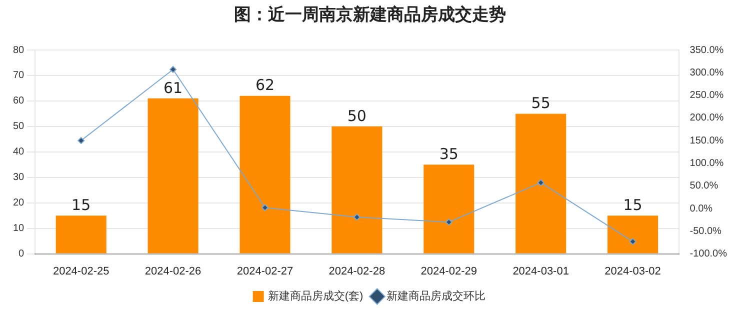 The height and width of the screenshot is (312, 740). Describe the element at coordinates (707, 50) in the screenshot. I see `y2-tick-label: 350.0%` at that location.